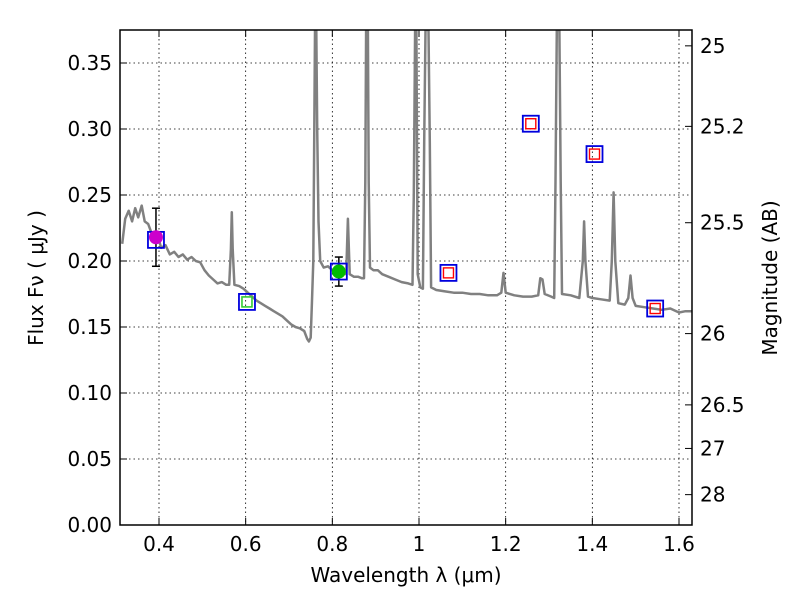 This screenshot has width=800, height=600. What do you see at coordinates (712, 334) in the screenshot?
I see `right-tick-label-3: 26` at bounding box center [712, 334].